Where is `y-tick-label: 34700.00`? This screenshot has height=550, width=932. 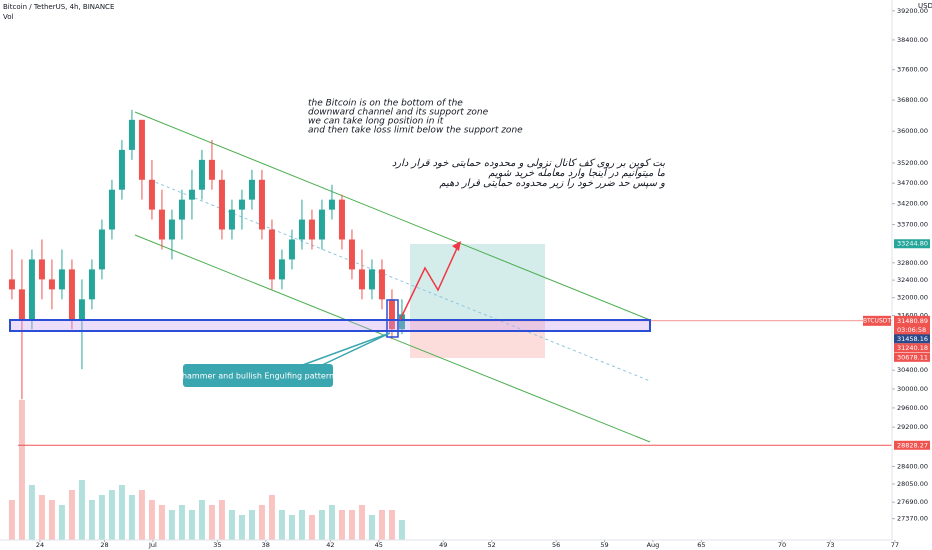 y-tick-label: 34700.00 is located at coordinates (912, 183).